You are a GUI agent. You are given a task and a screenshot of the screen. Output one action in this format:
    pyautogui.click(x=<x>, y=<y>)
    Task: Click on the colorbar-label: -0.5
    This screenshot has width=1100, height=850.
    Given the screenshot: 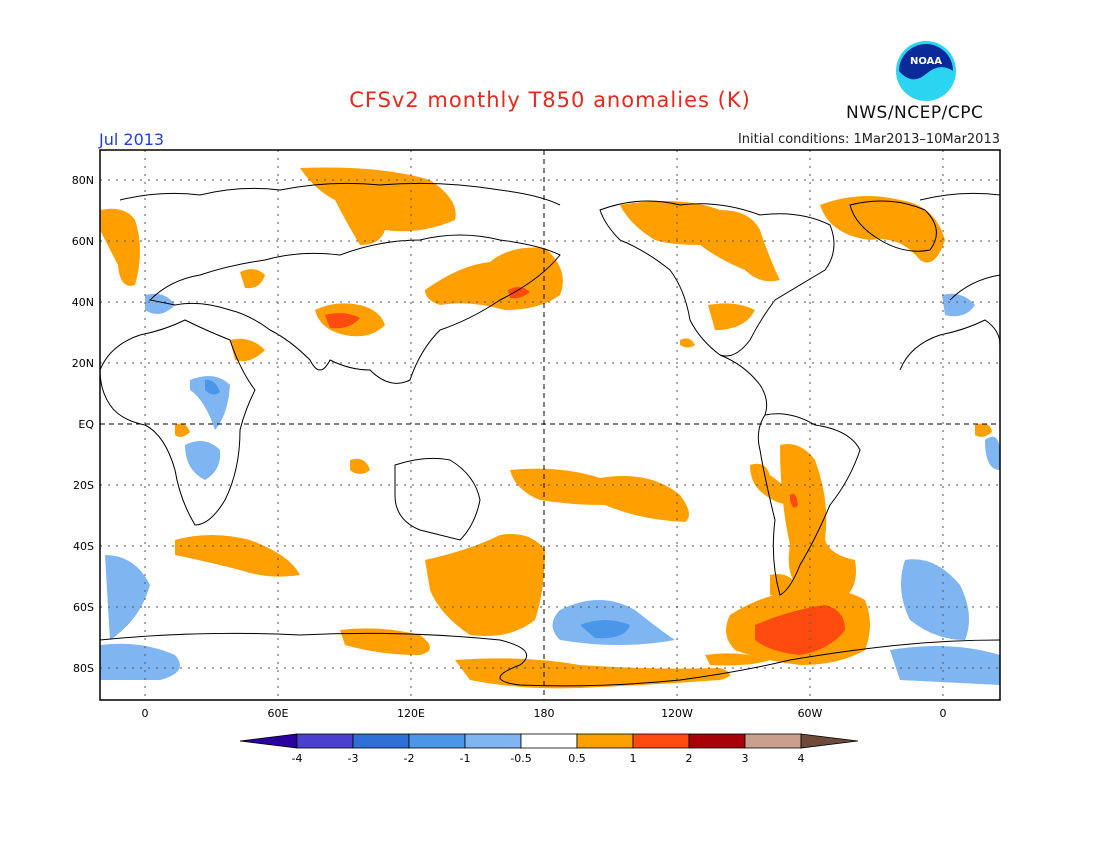 What is the action you would take?
    pyautogui.click(x=520, y=758)
    